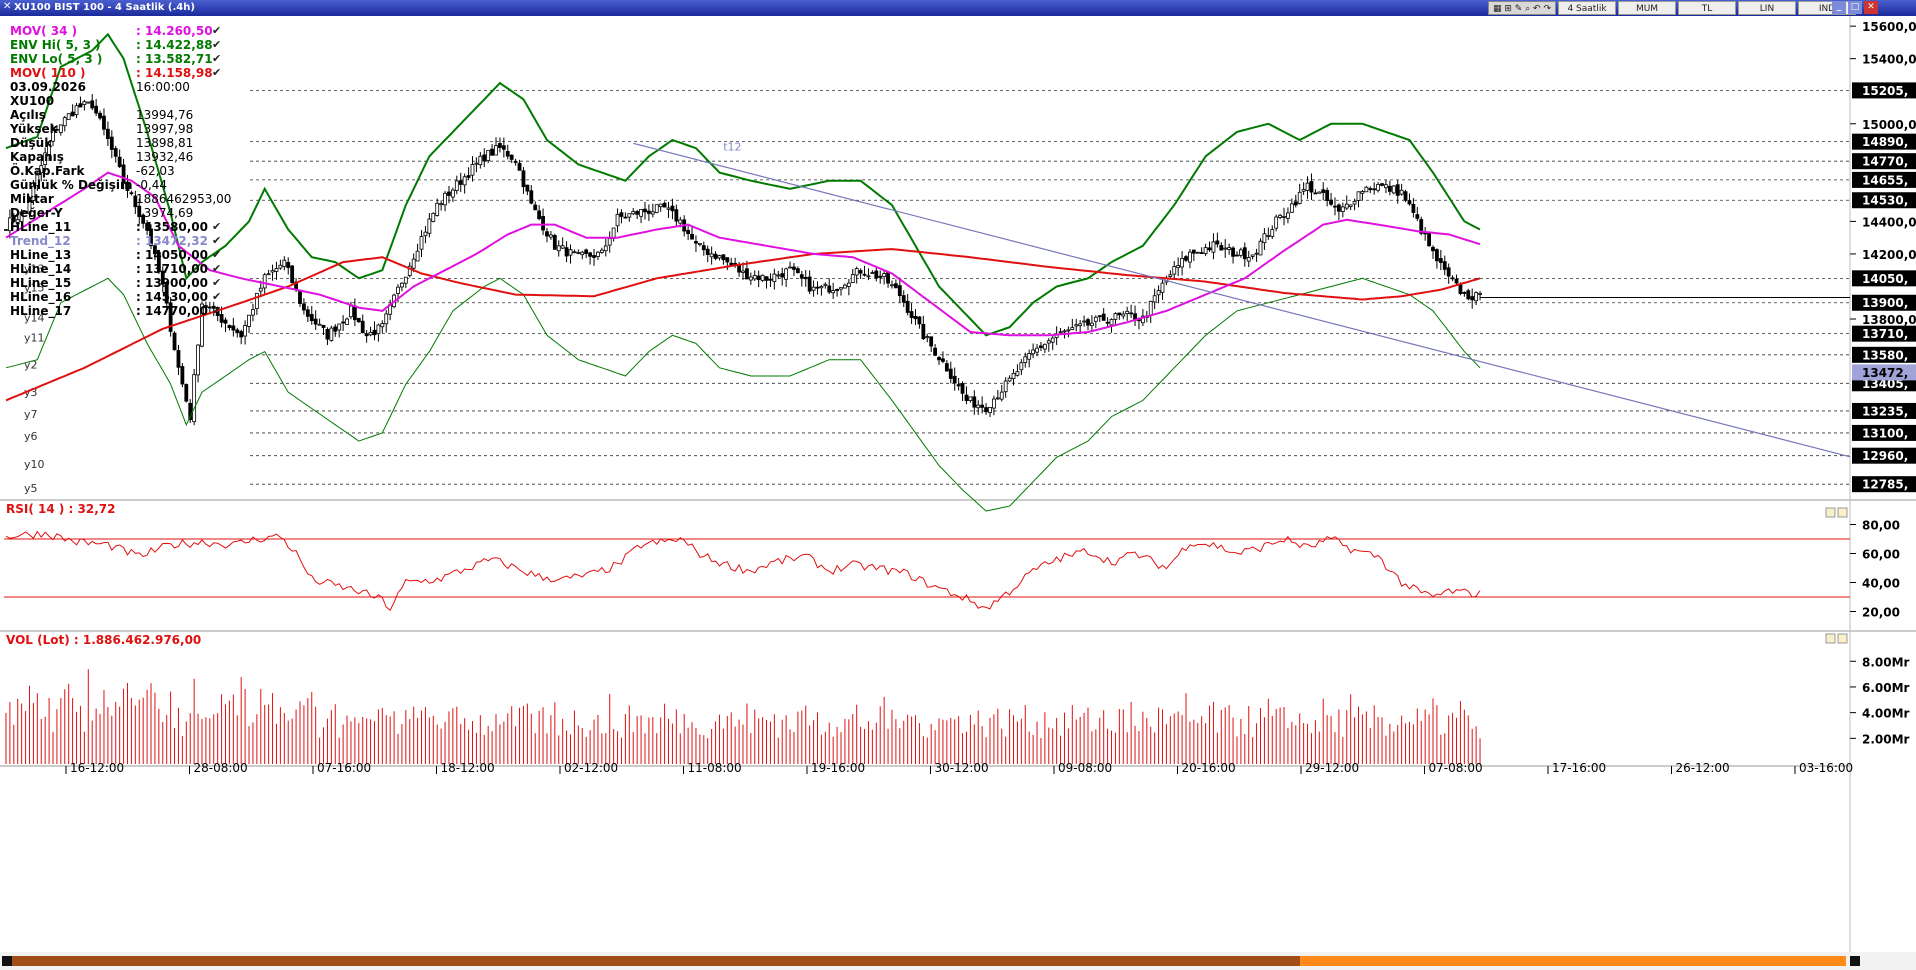 This screenshot has height=970, width=1916. I want to click on period-selector: 4 Saatlik, so click(1587, 8).